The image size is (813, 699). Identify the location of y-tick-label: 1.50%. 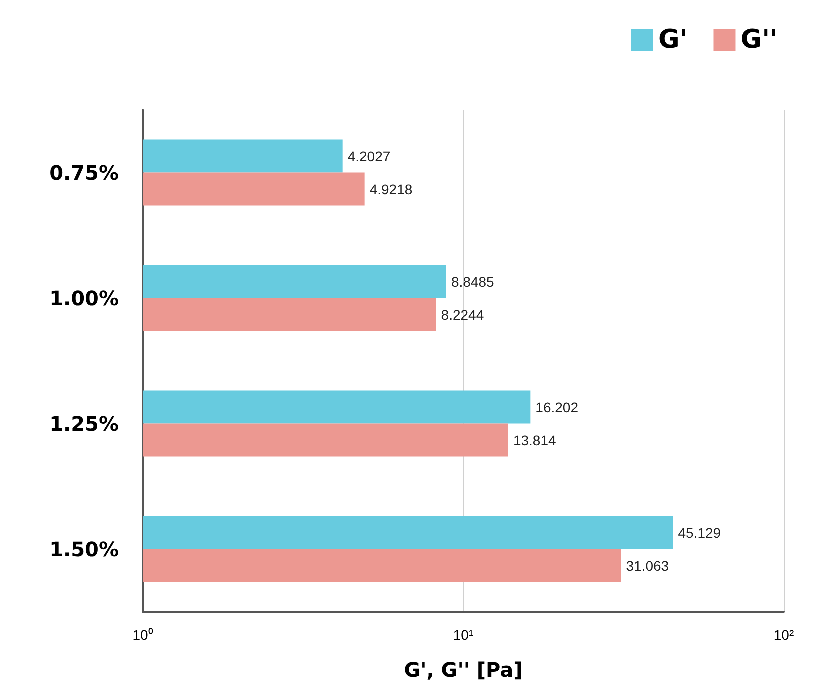
(84, 549).